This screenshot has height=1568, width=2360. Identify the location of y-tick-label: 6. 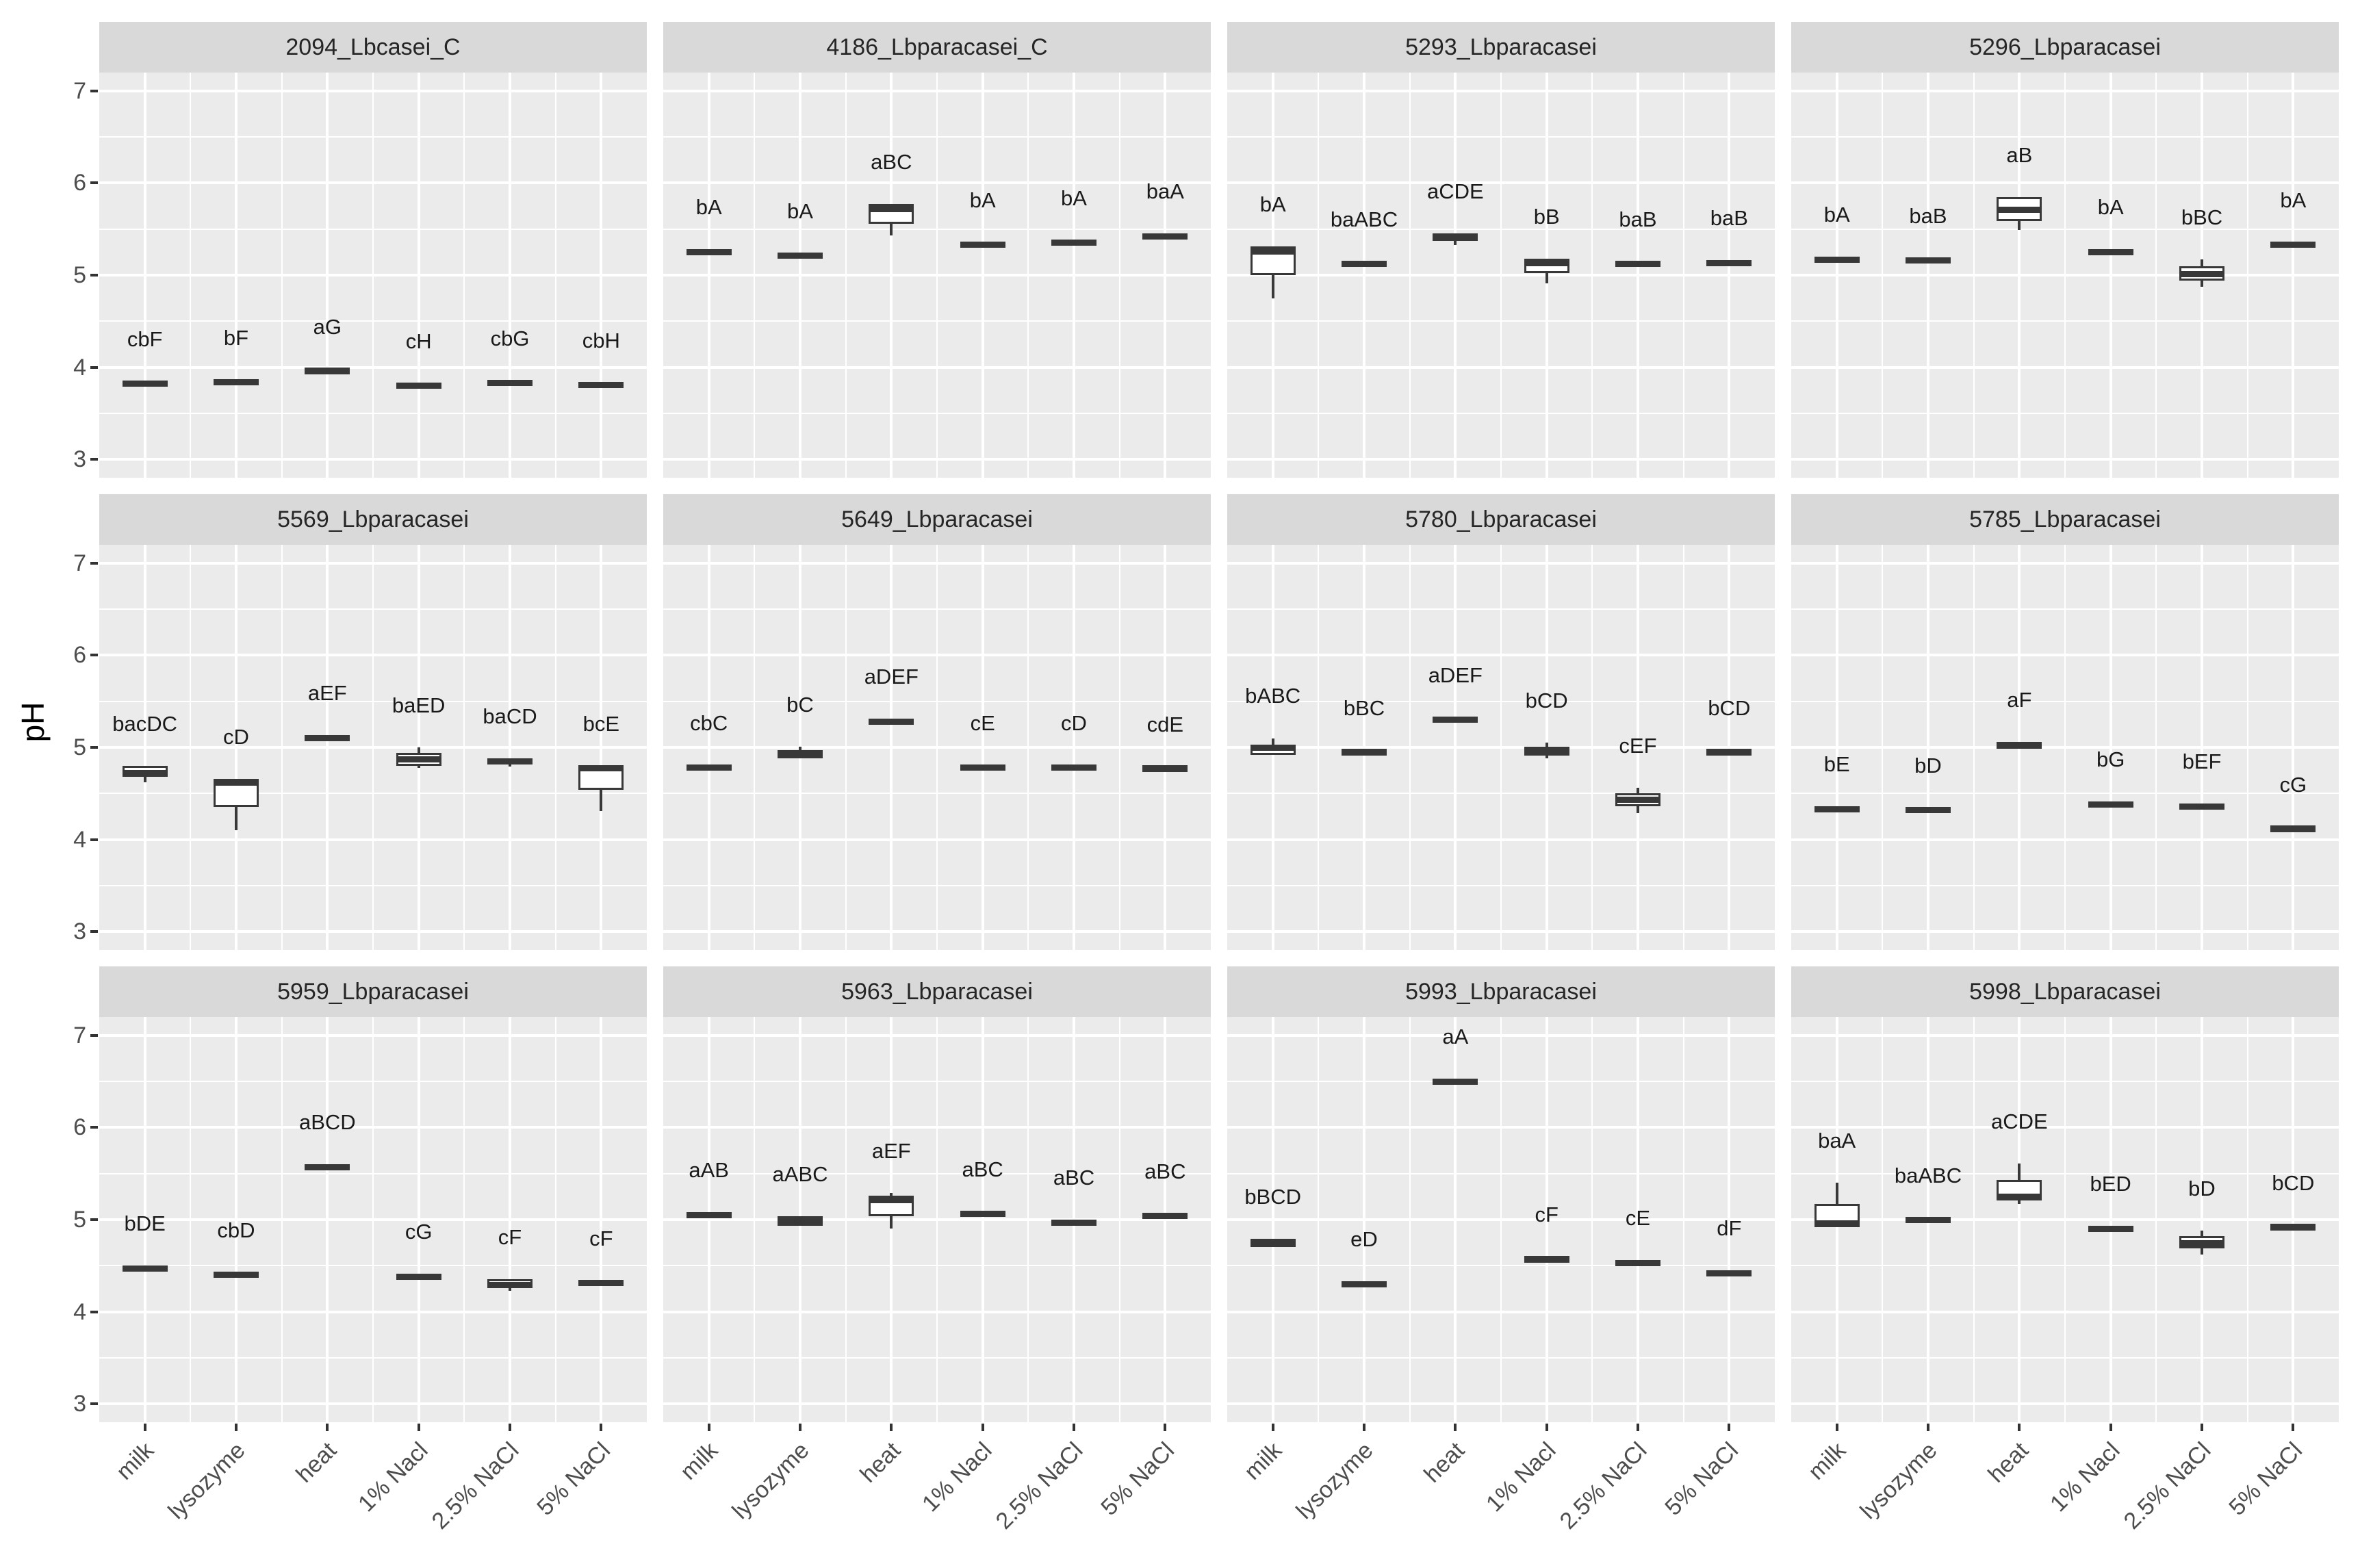
(79, 655).